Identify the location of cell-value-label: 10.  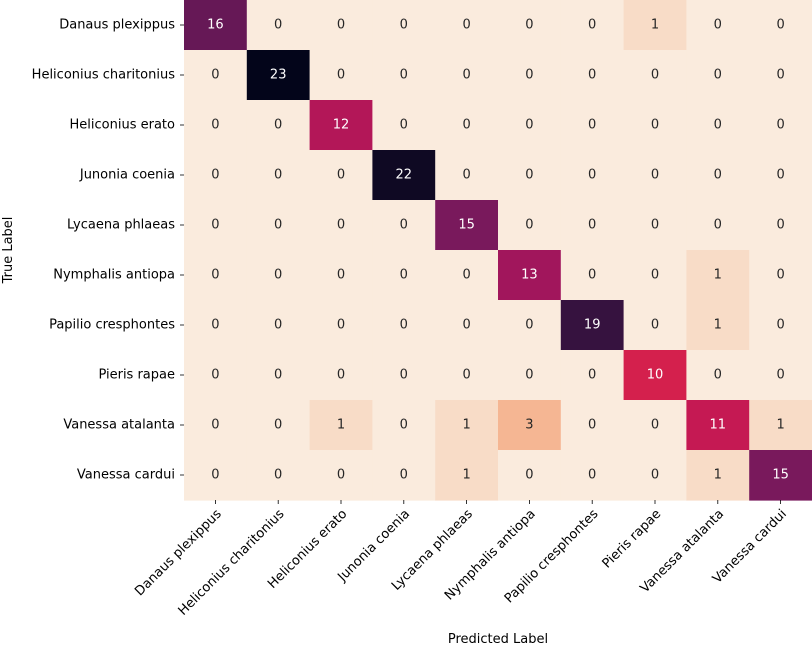
(655, 375).